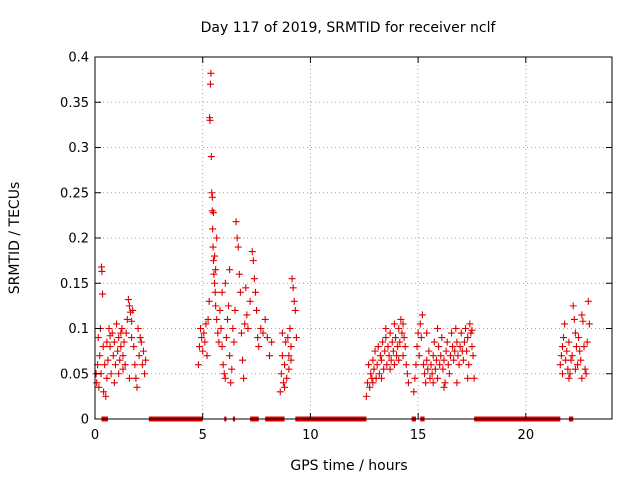 Image resolution: width=640 pixels, height=480 pixels. I want to click on y-tick-label: 0.15, so click(74, 284).